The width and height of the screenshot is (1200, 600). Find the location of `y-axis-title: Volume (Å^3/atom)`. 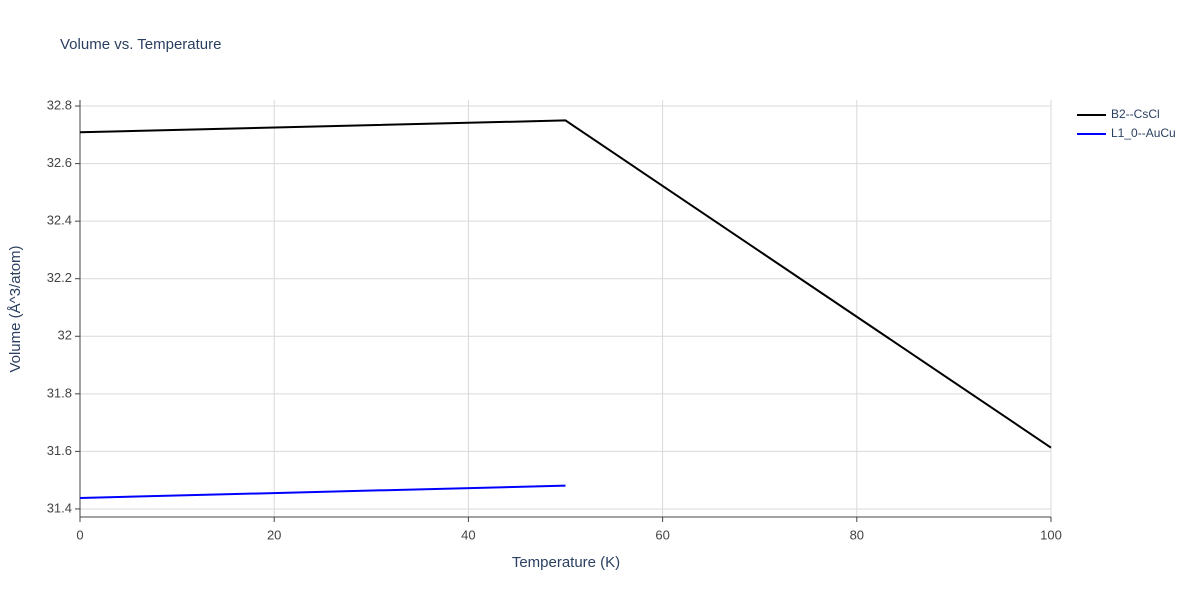

y-axis-title: Volume (Å^3/atom) is located at coordinates (15, 308).